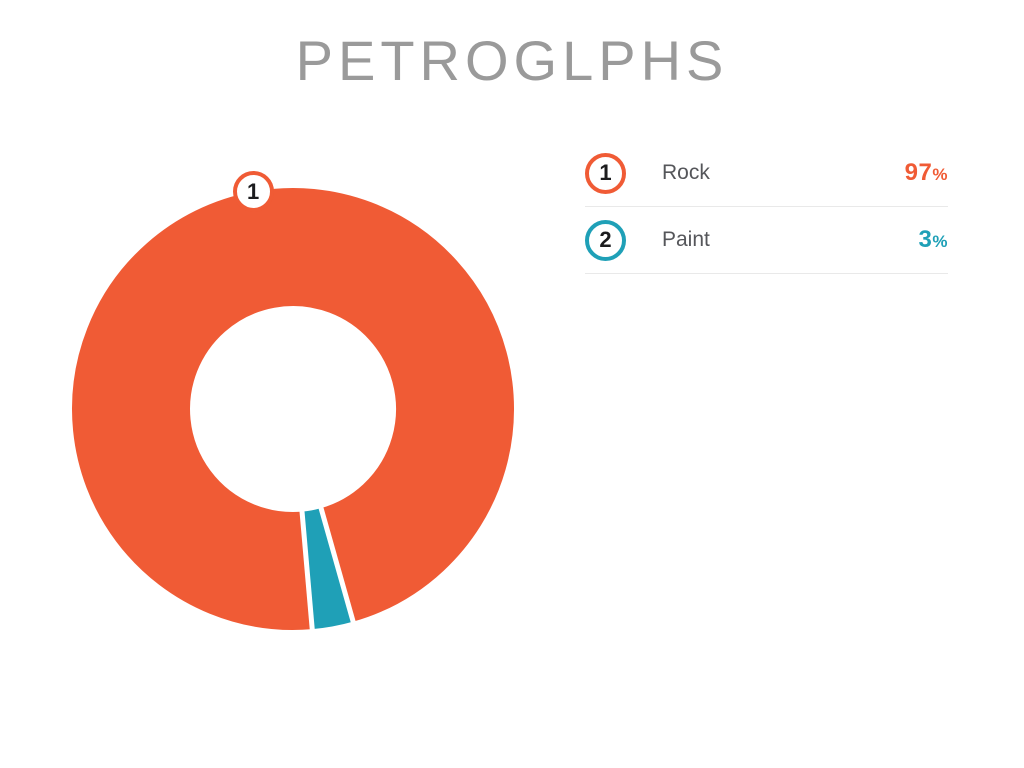 This screenshot has height=768, width=1024. What do you see at coordinates (686, 239) in the screenshot?
I see `legend-label-paint: Paint` at bounding box center [686, 239].